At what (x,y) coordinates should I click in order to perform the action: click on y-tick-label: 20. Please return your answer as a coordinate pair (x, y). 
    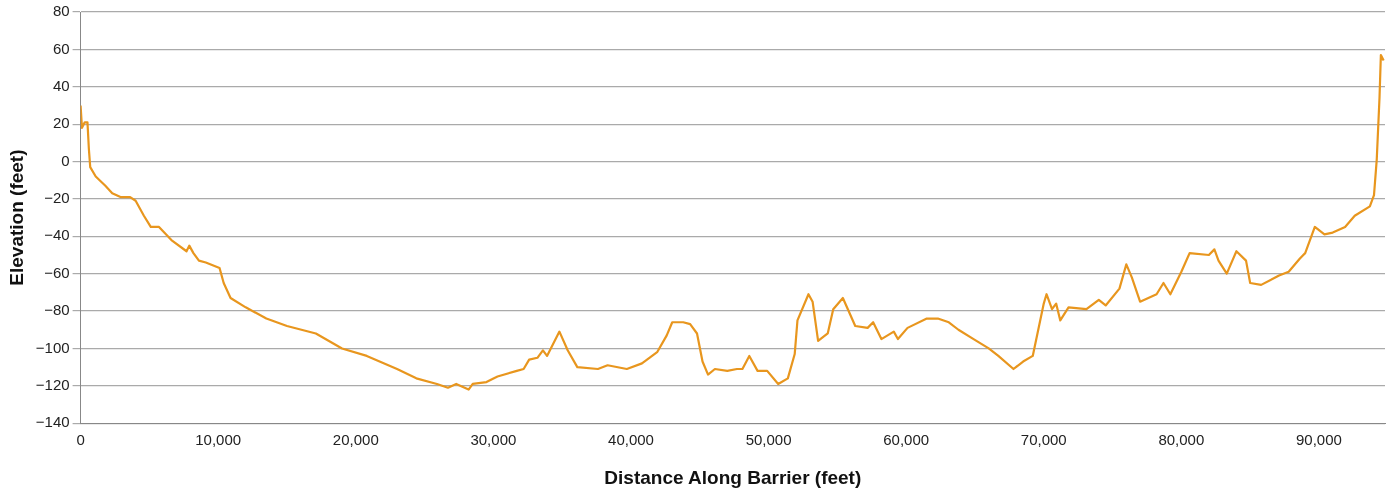
    Looking at the image, I should click on (61, 123).